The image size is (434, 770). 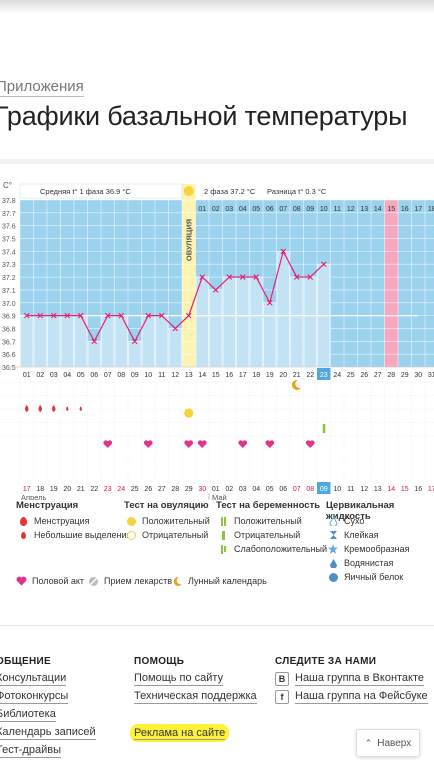 I want to click on temperature-point: 37.3, so click(x=323, y=264).